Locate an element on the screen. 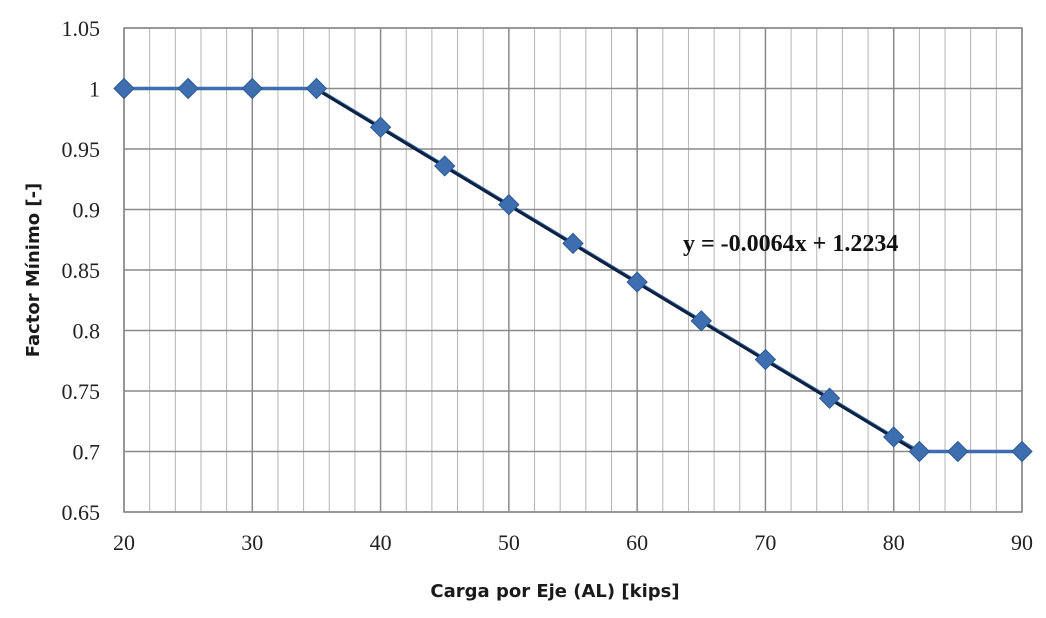 The height and width of the screenshot is (618, 1046). x-axis-title: Carga por Eje (AL) [kips] is located at coordinates (554, 591).